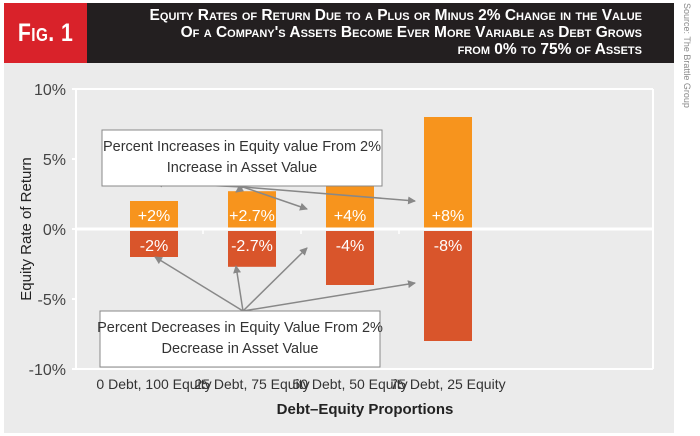 Image resolution: width=700 pixels, height=436 pixels. I want to click on y-axis-label: Equity Rate of Return, so click(26, 228).